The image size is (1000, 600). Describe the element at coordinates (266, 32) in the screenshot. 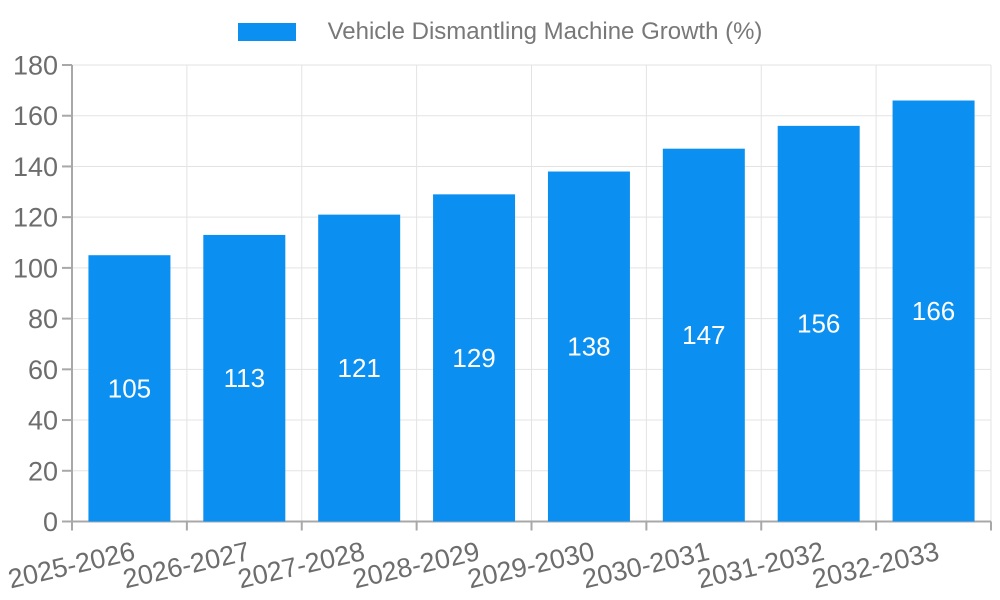

I see `legend-swatch-icon` at that location.